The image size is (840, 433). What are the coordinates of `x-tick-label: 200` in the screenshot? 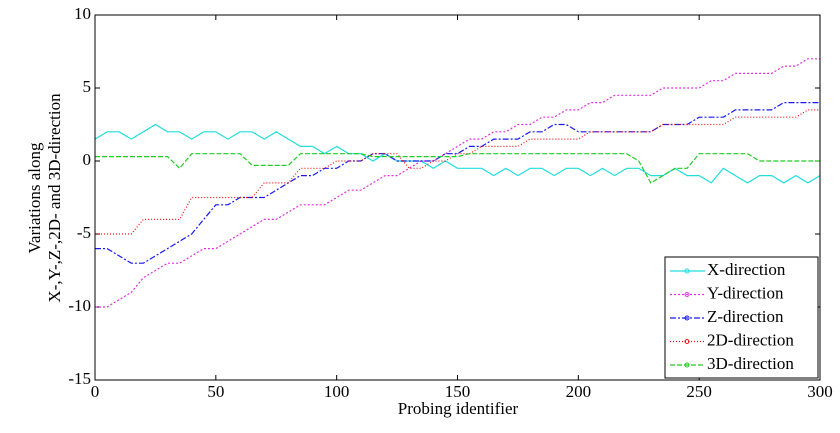 It's located at (579, 391).